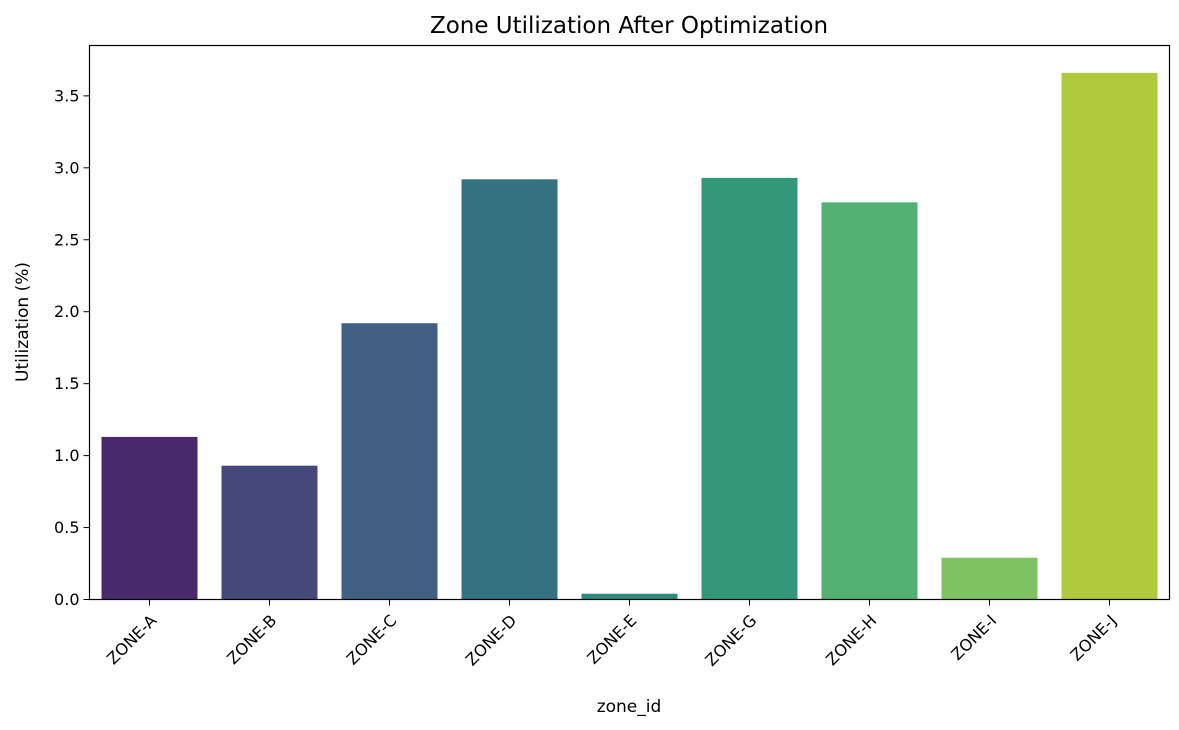  I want to click on x-axis-label: zone_id, so click(629, 707).